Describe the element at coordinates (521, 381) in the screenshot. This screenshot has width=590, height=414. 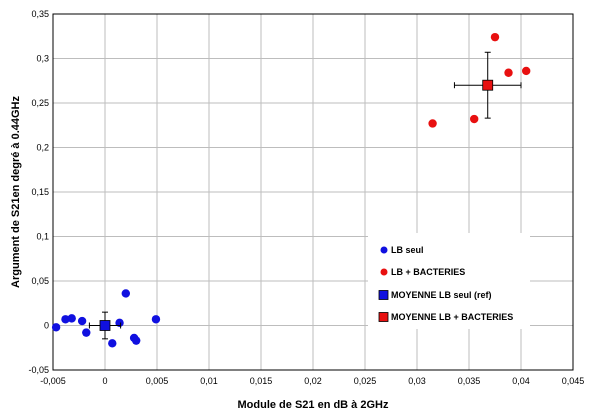
I see `x-tick-label: 0,04` at that location.